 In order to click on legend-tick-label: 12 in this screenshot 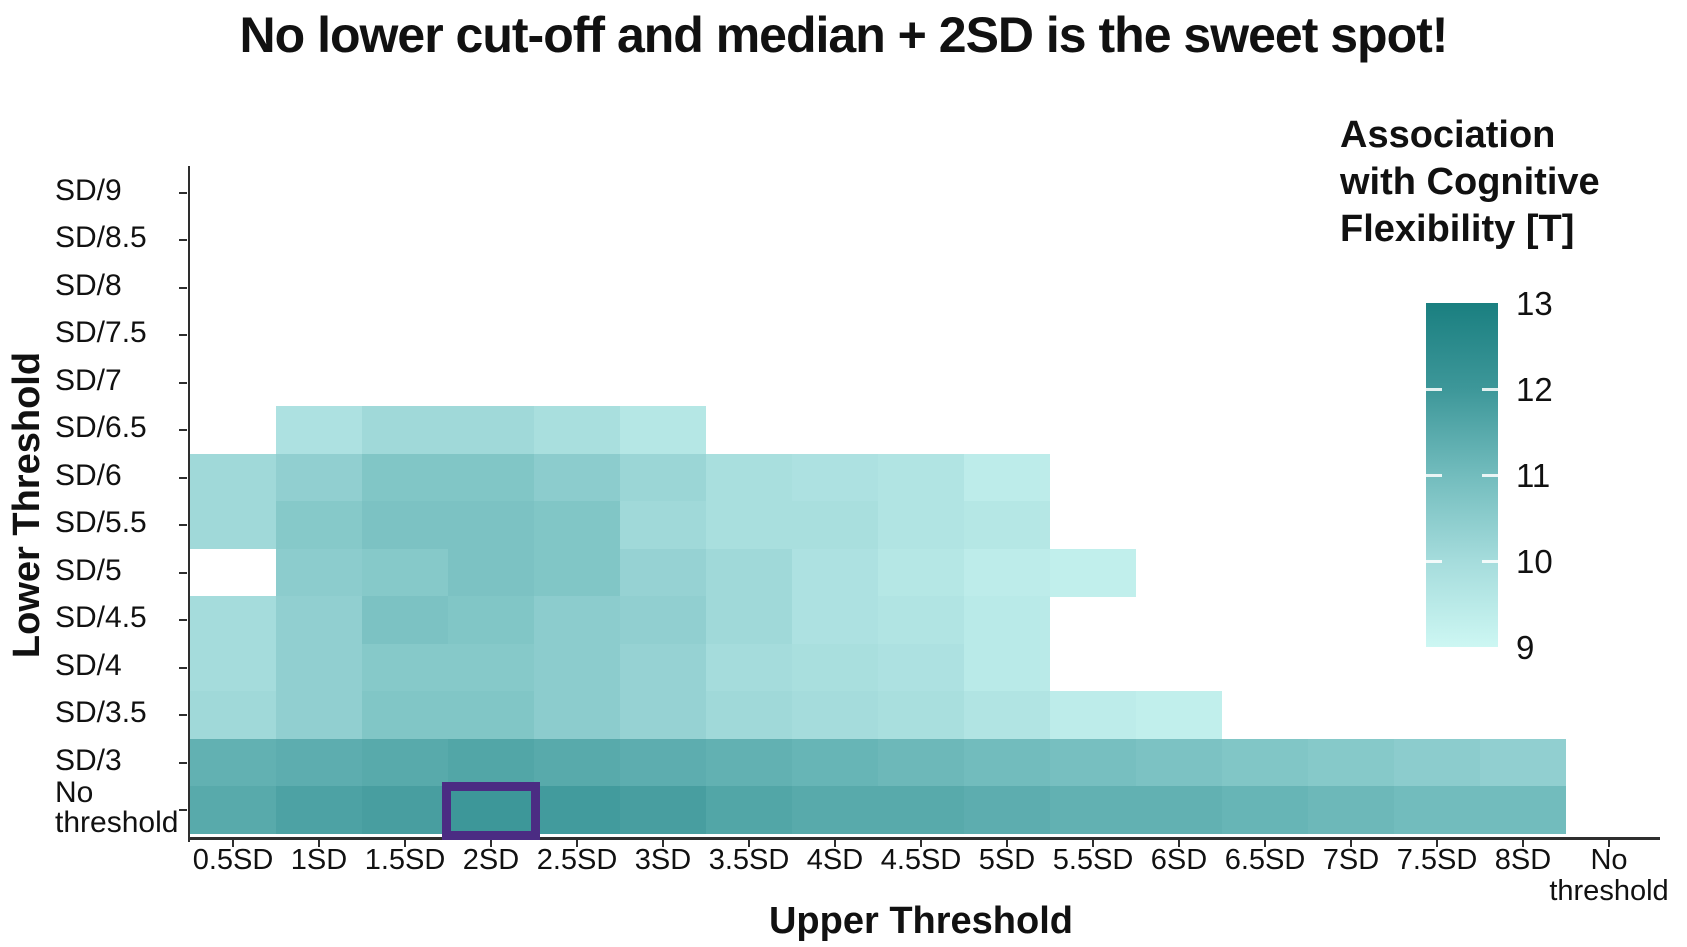, I will do `click(1534, 389)`.